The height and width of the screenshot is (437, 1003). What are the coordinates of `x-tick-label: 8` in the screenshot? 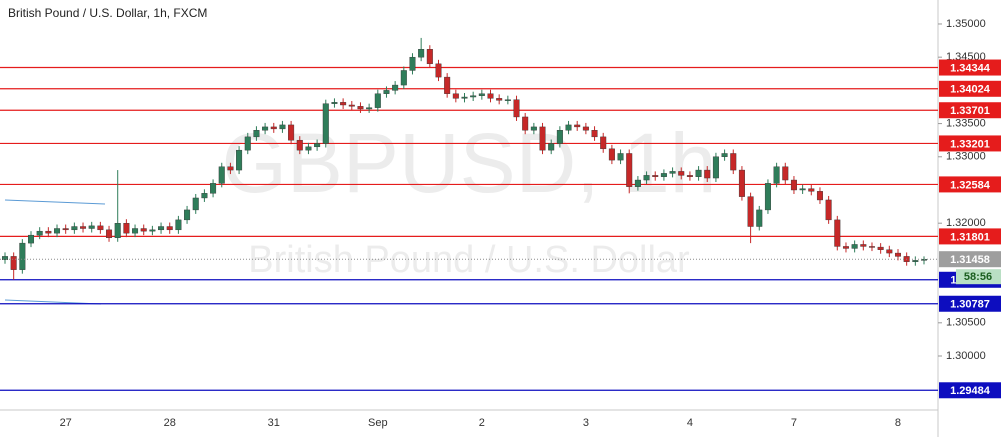 It's located at (898, 423).